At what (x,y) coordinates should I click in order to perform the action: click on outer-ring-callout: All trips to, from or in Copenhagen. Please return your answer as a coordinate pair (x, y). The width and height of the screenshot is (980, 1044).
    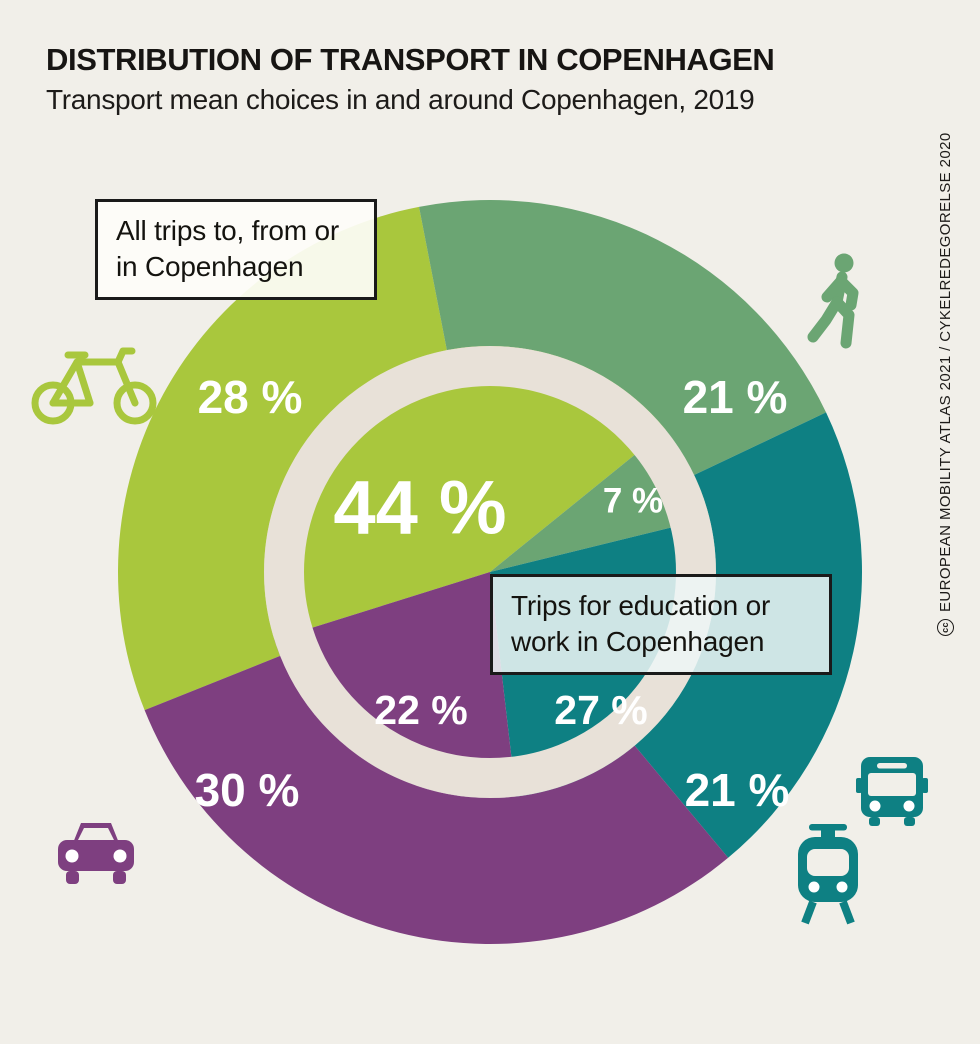
    Looking at the image, I should click on (236, 249).